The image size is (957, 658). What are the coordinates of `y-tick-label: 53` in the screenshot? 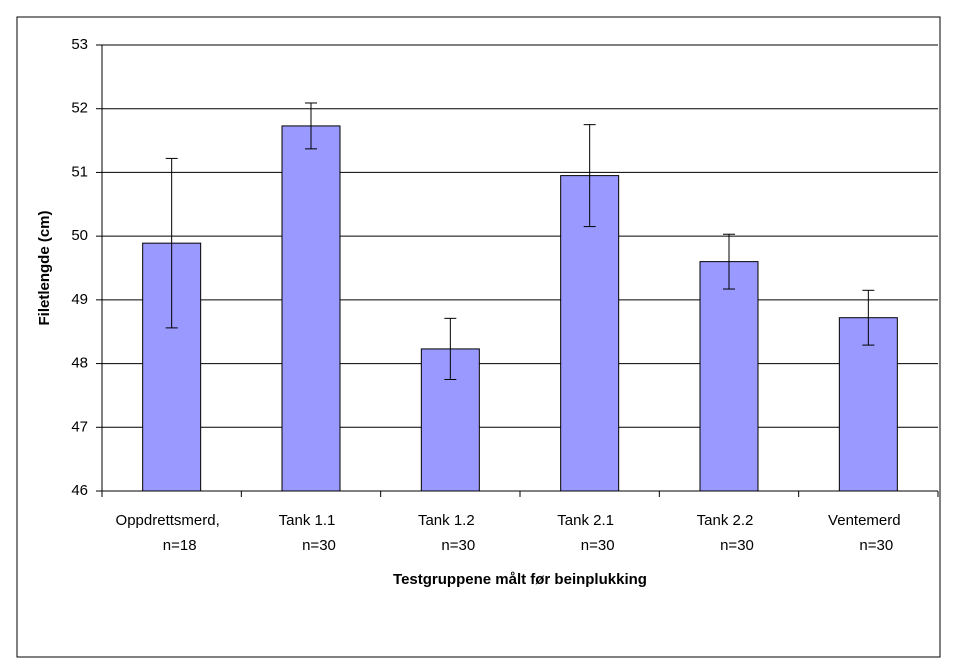 It's located at (79, 44).